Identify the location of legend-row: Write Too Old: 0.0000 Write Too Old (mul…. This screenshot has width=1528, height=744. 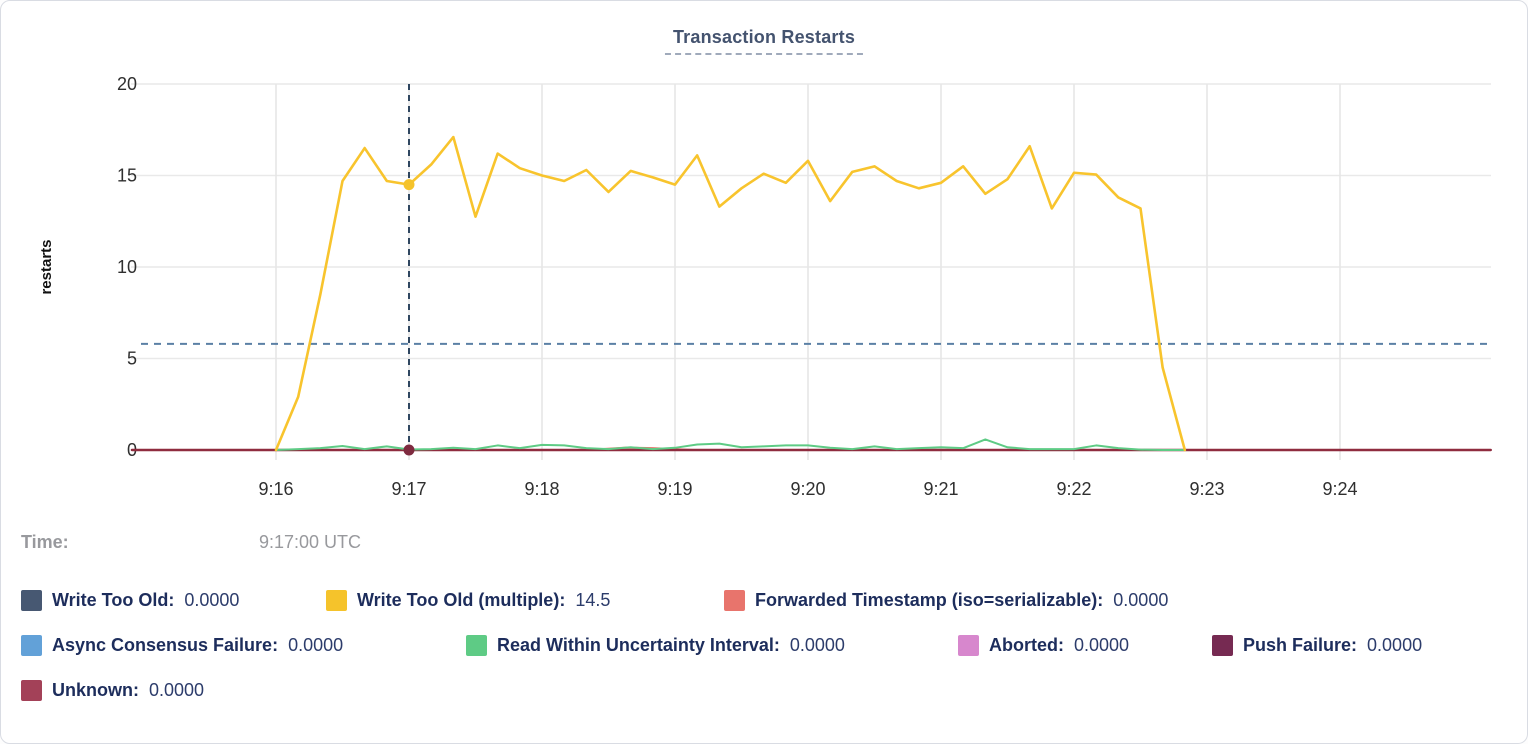
(764, 604).